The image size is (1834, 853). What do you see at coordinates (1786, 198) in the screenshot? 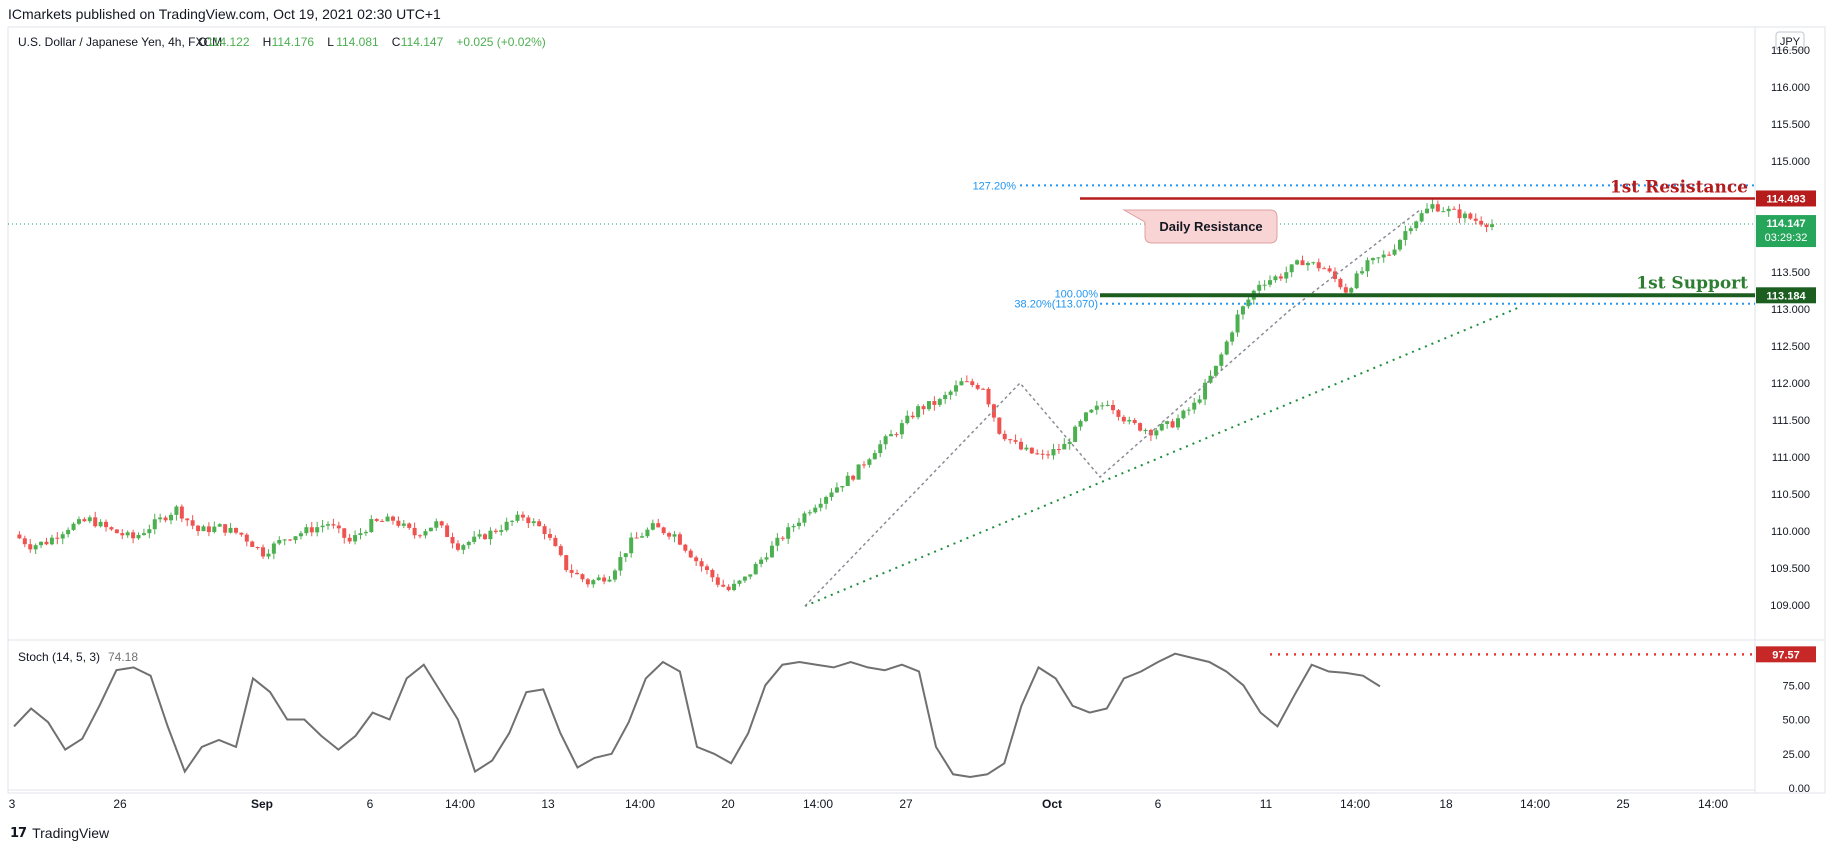
I see `resistance-price-tag: 114.493` at bounding box center [1786, 198].